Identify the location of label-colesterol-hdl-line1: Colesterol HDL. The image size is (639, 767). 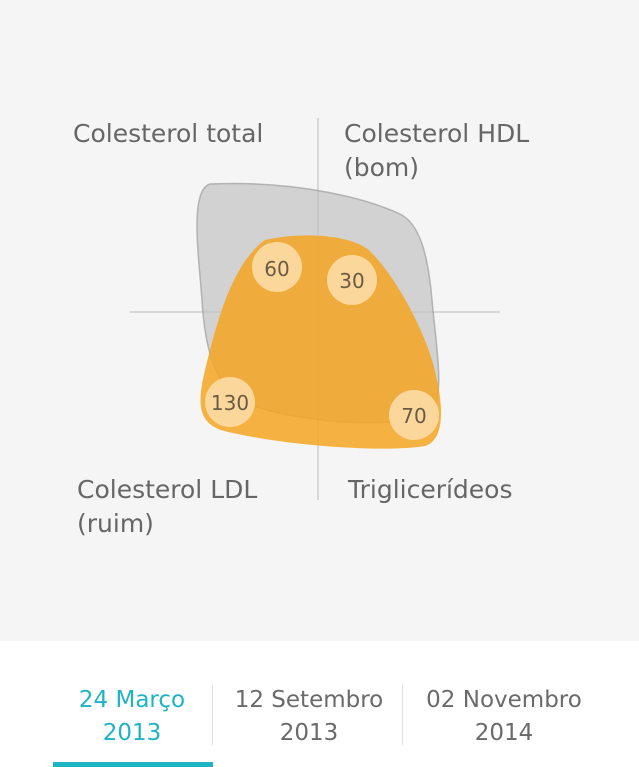
(437, 133).